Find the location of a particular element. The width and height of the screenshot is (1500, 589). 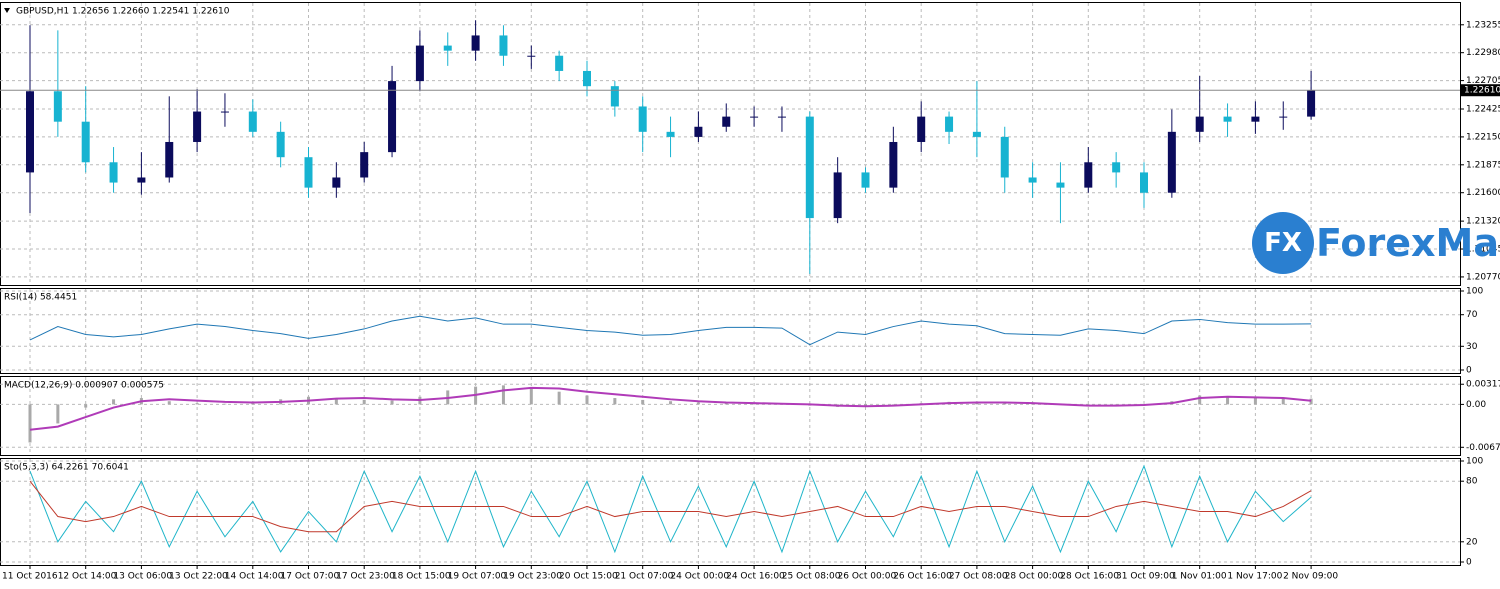

price-label: 1.22610 is located at coordinates (1482, 91).